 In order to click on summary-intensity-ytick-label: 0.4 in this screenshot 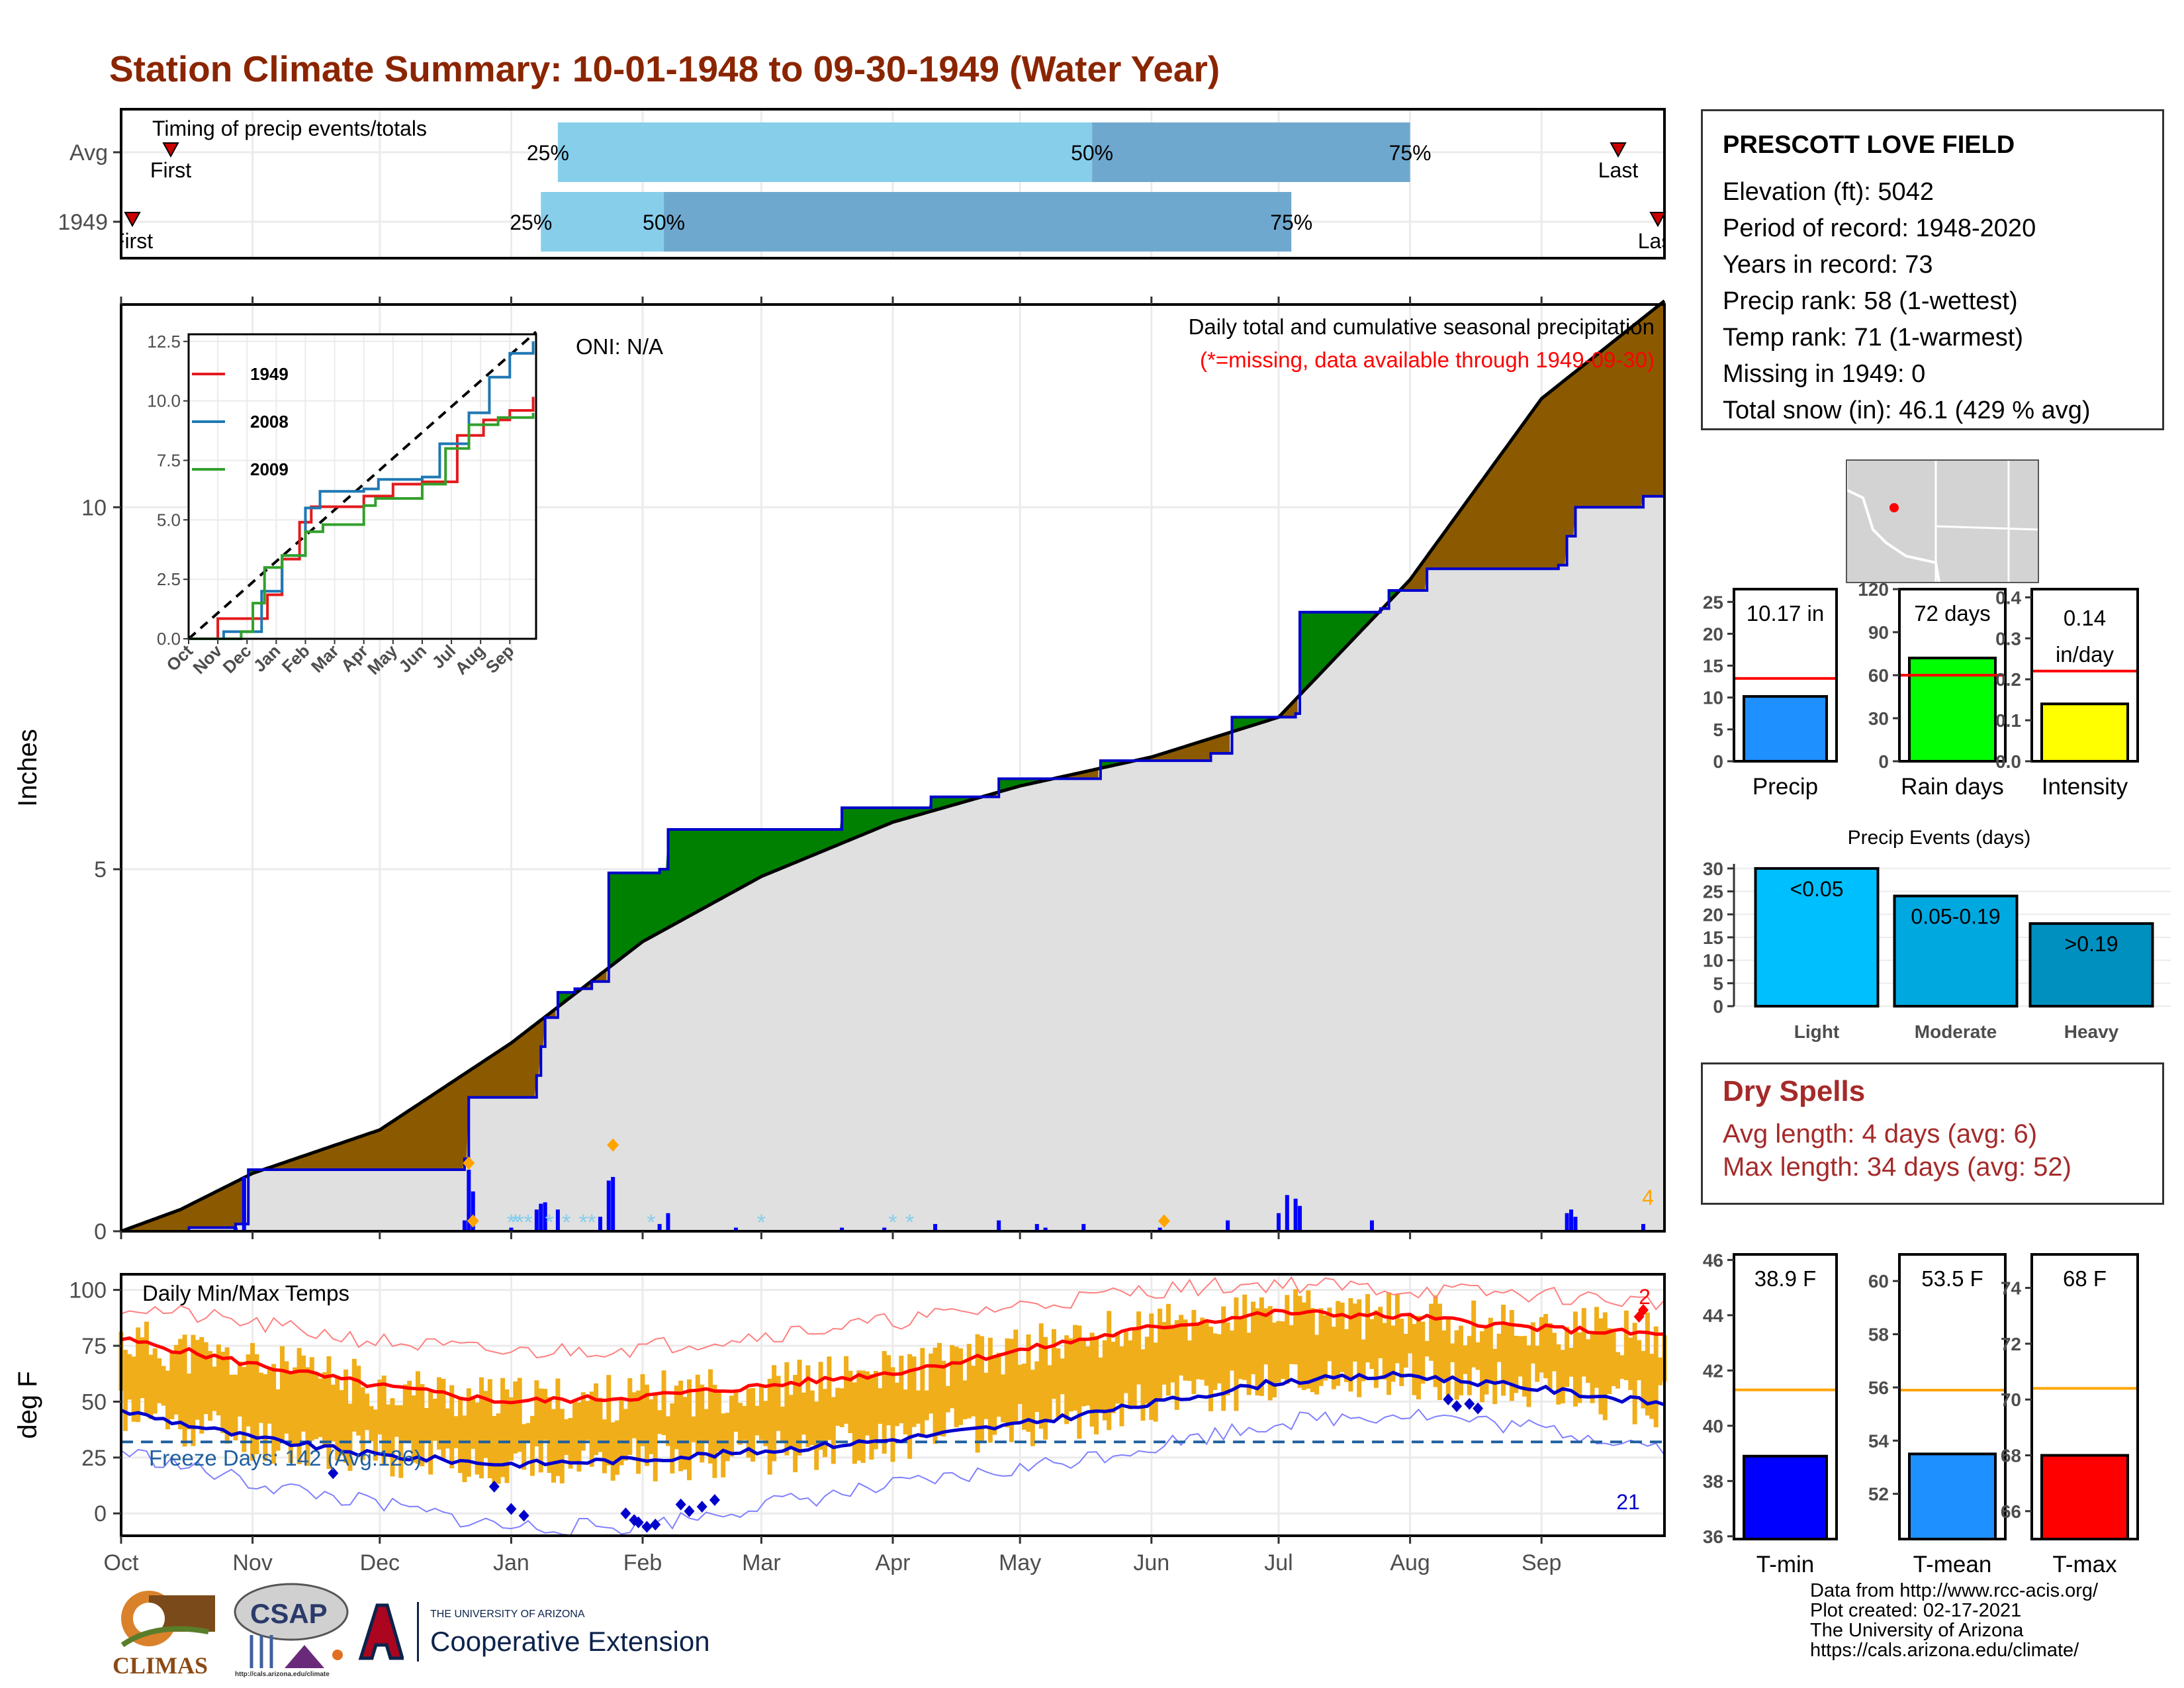, I will do `click(2008, 597)`.